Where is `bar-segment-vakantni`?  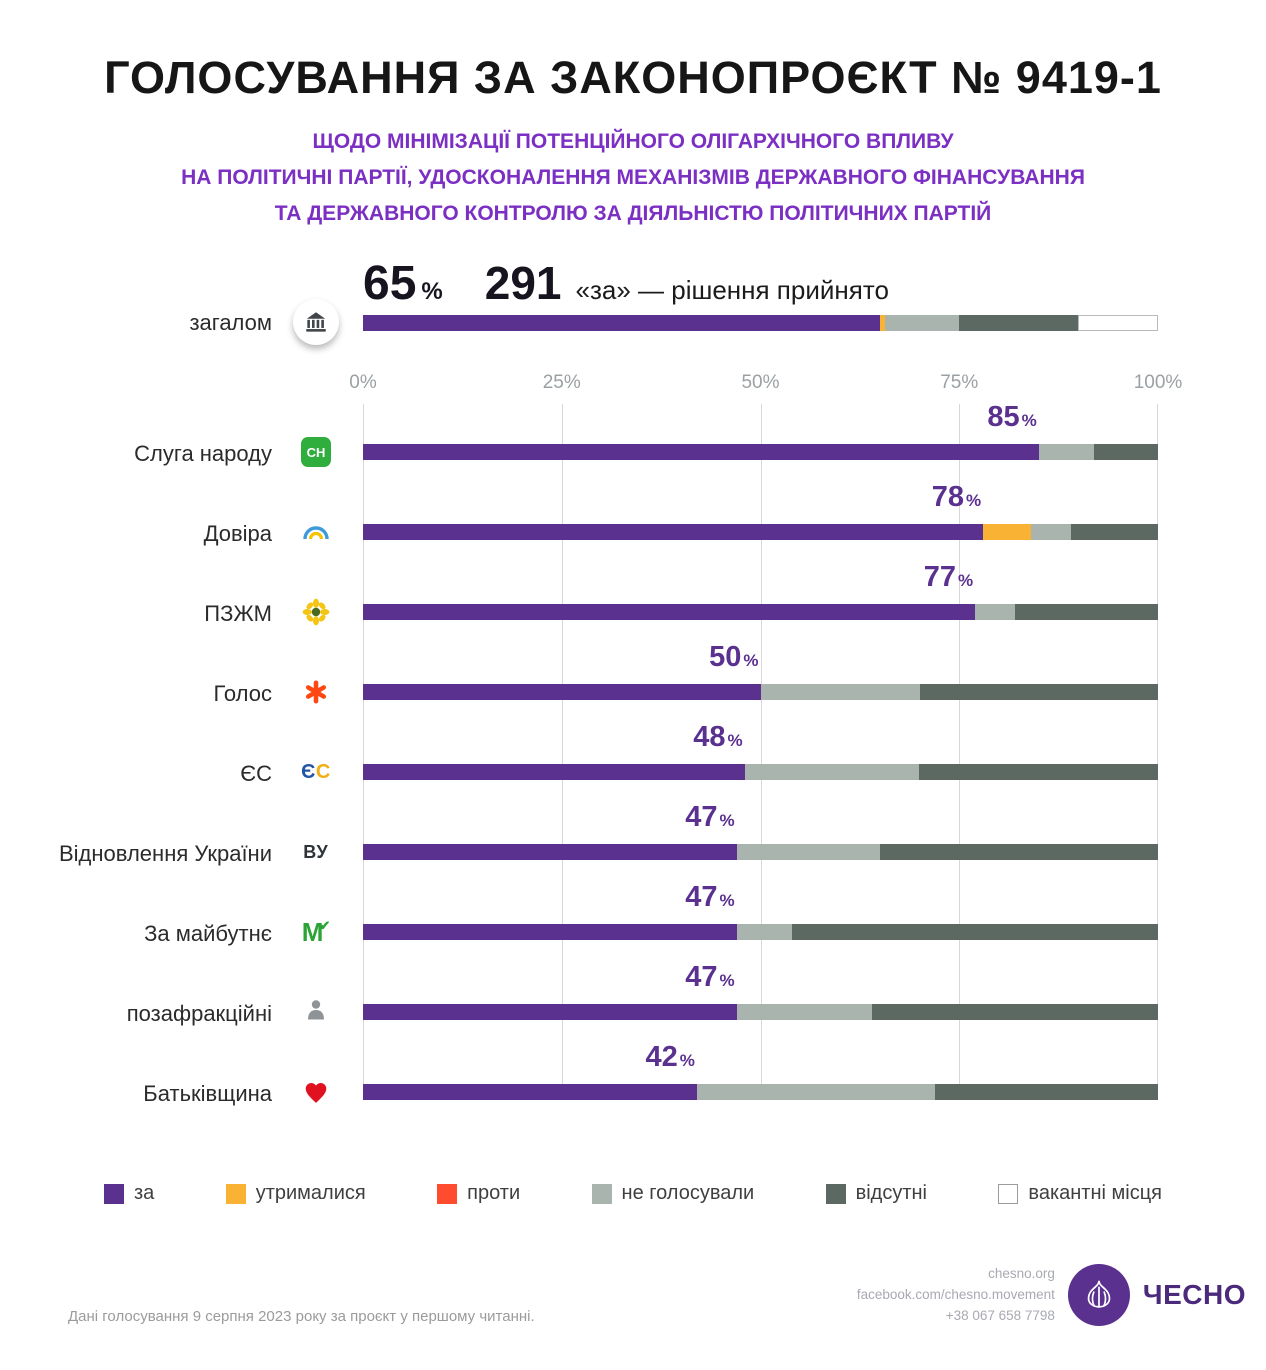 bar-segment-vakantni is located at coordinates (1118, 323).